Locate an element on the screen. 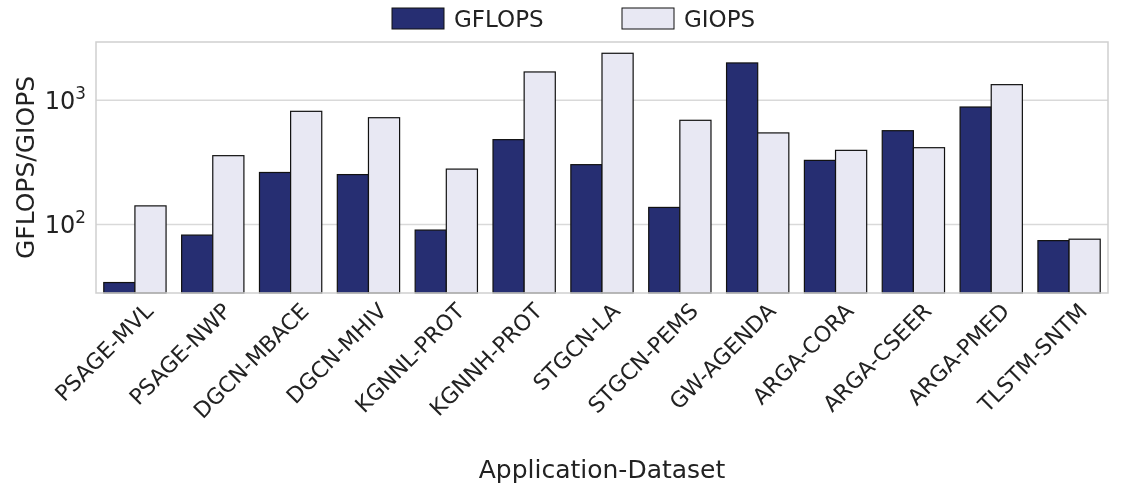  legend-label: GIOPS is located at coordinates (720, 19).